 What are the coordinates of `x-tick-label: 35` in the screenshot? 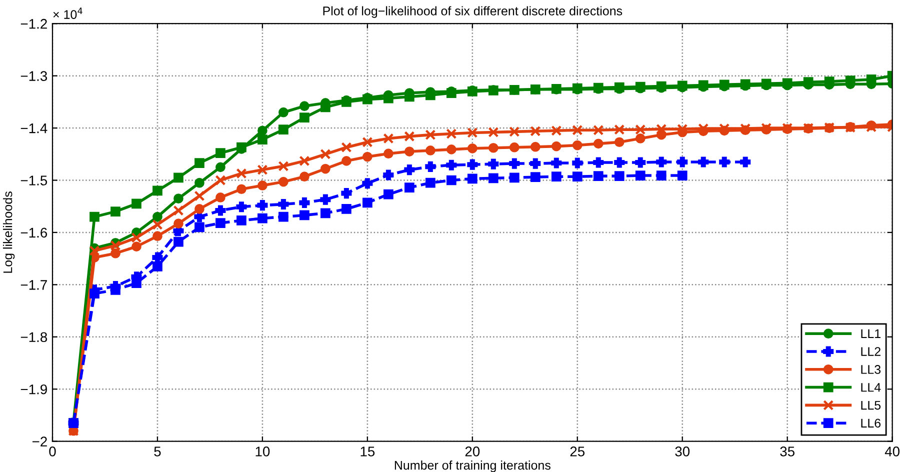 It's located at (787, 451).